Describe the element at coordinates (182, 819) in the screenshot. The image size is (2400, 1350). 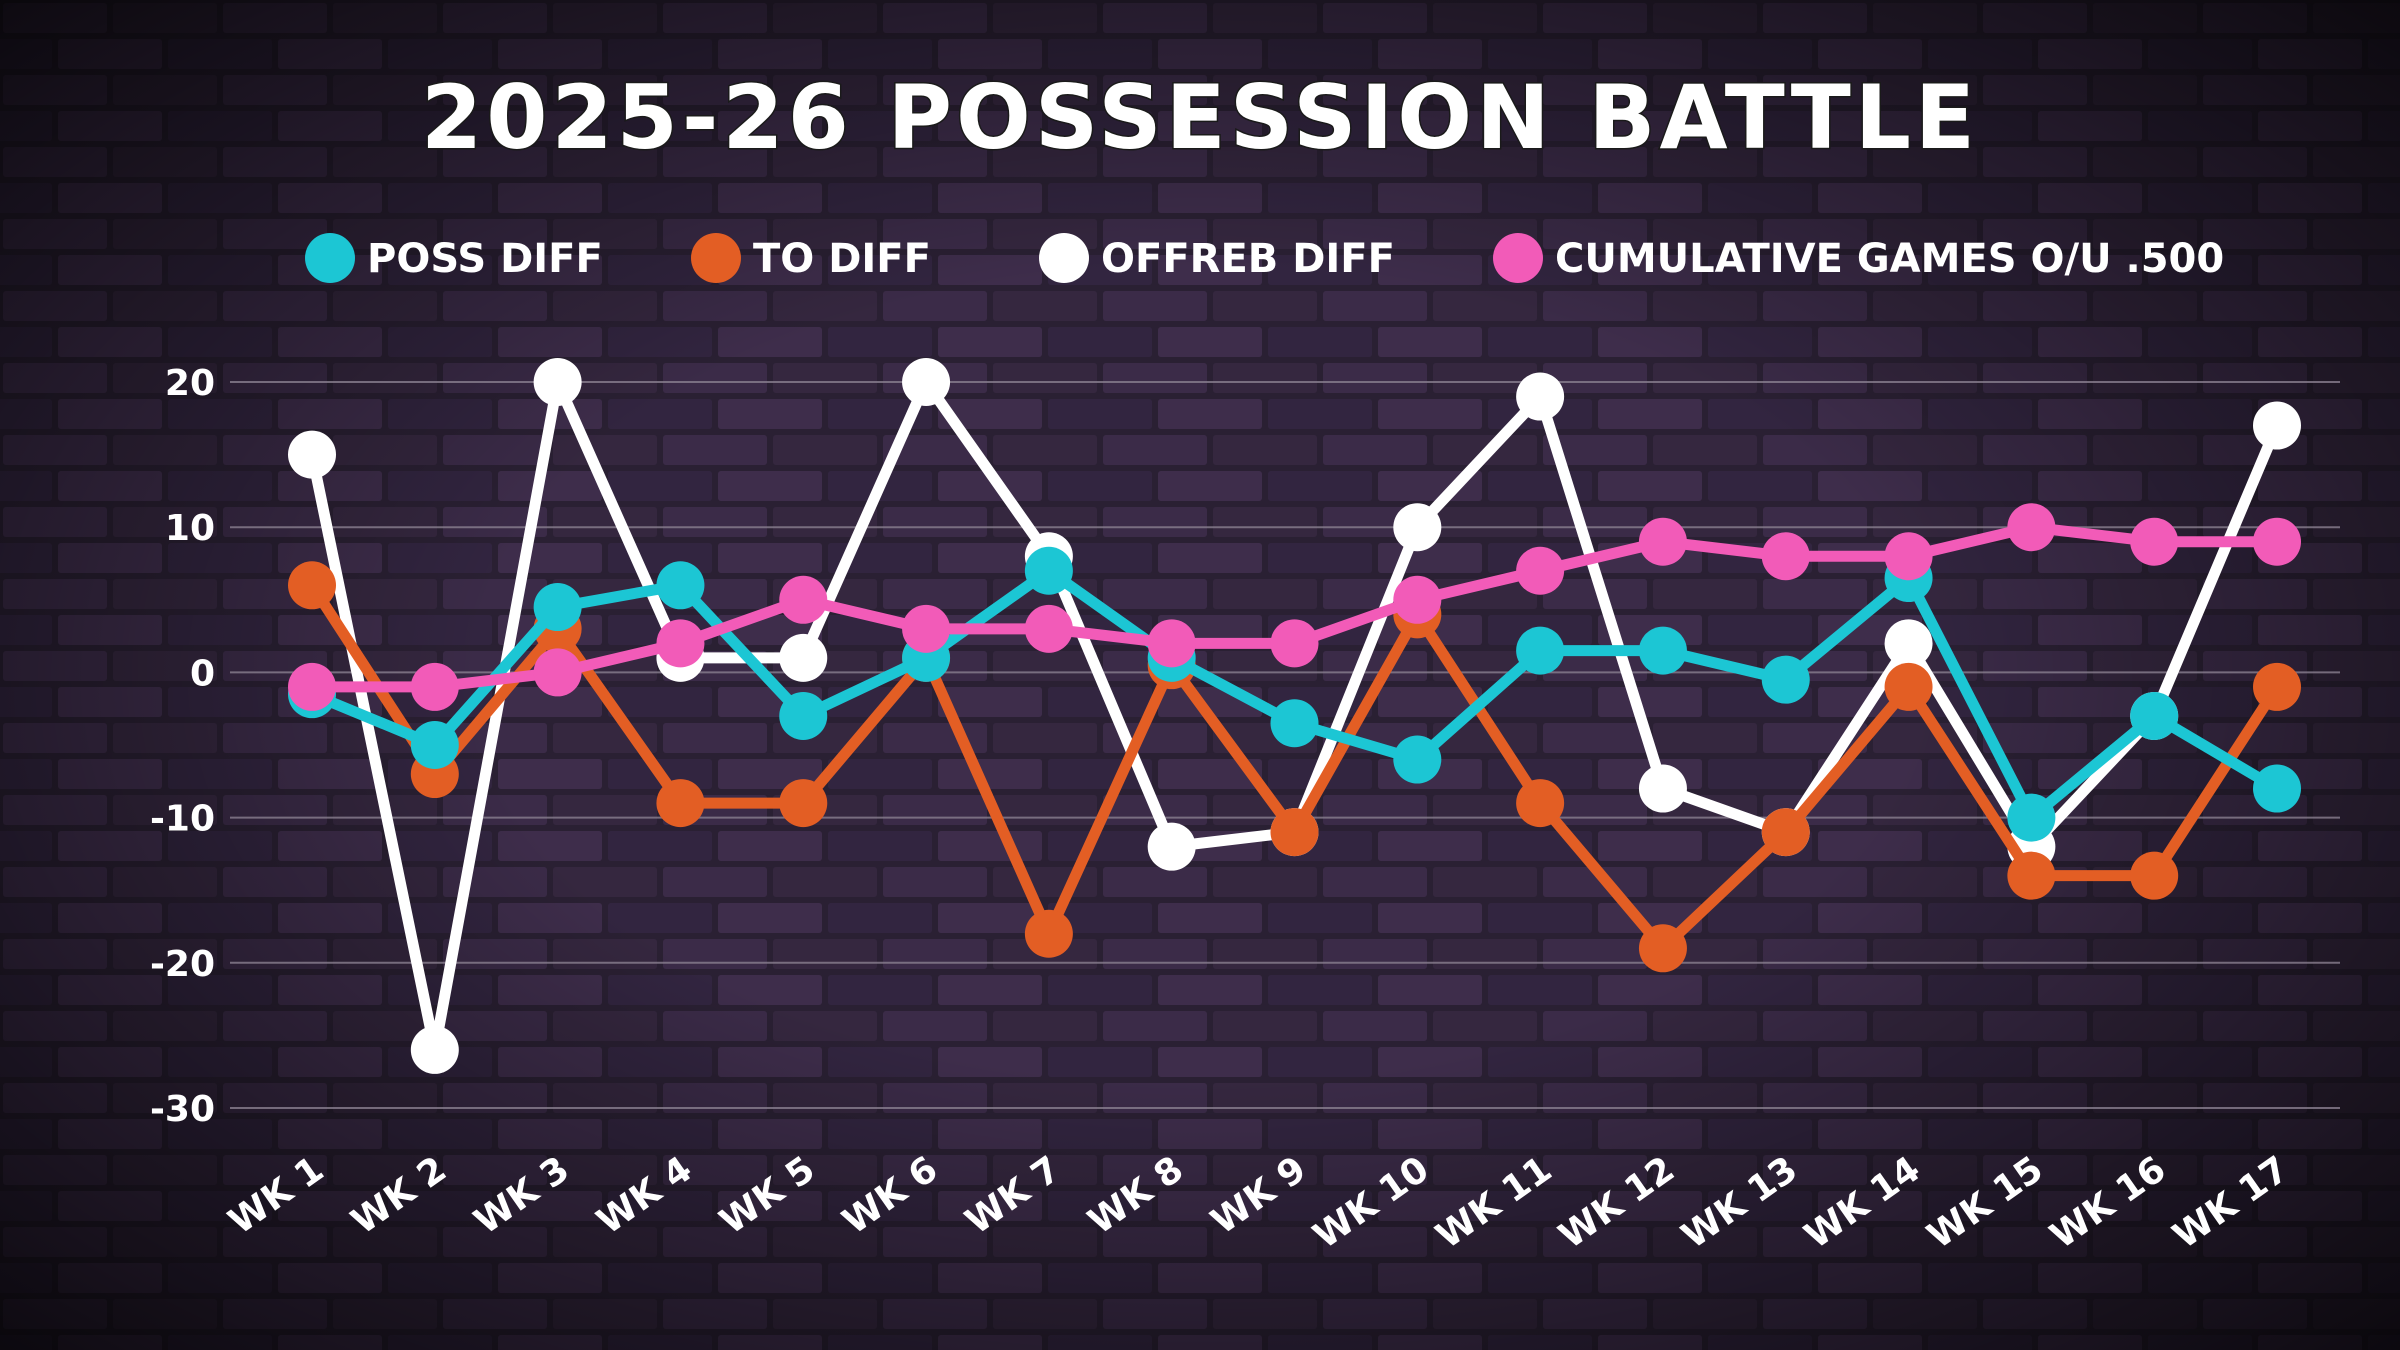
I see `y-tick-label: -10` at that location.